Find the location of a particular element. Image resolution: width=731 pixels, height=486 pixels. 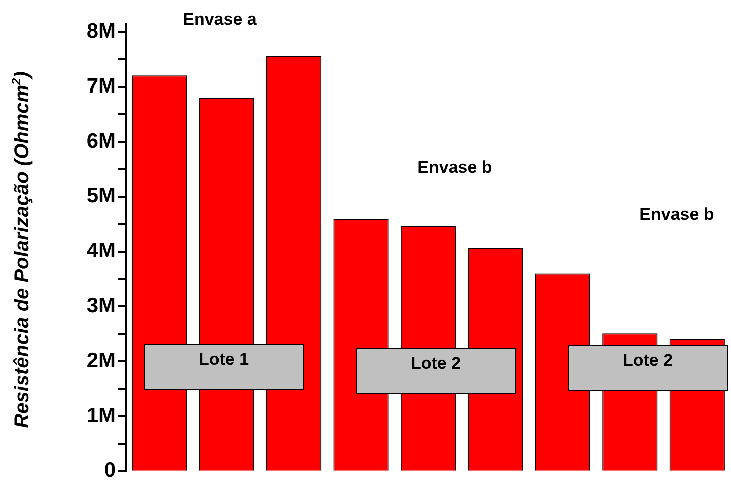

y-tick-label: 6M is located at coordinates (101, 141).